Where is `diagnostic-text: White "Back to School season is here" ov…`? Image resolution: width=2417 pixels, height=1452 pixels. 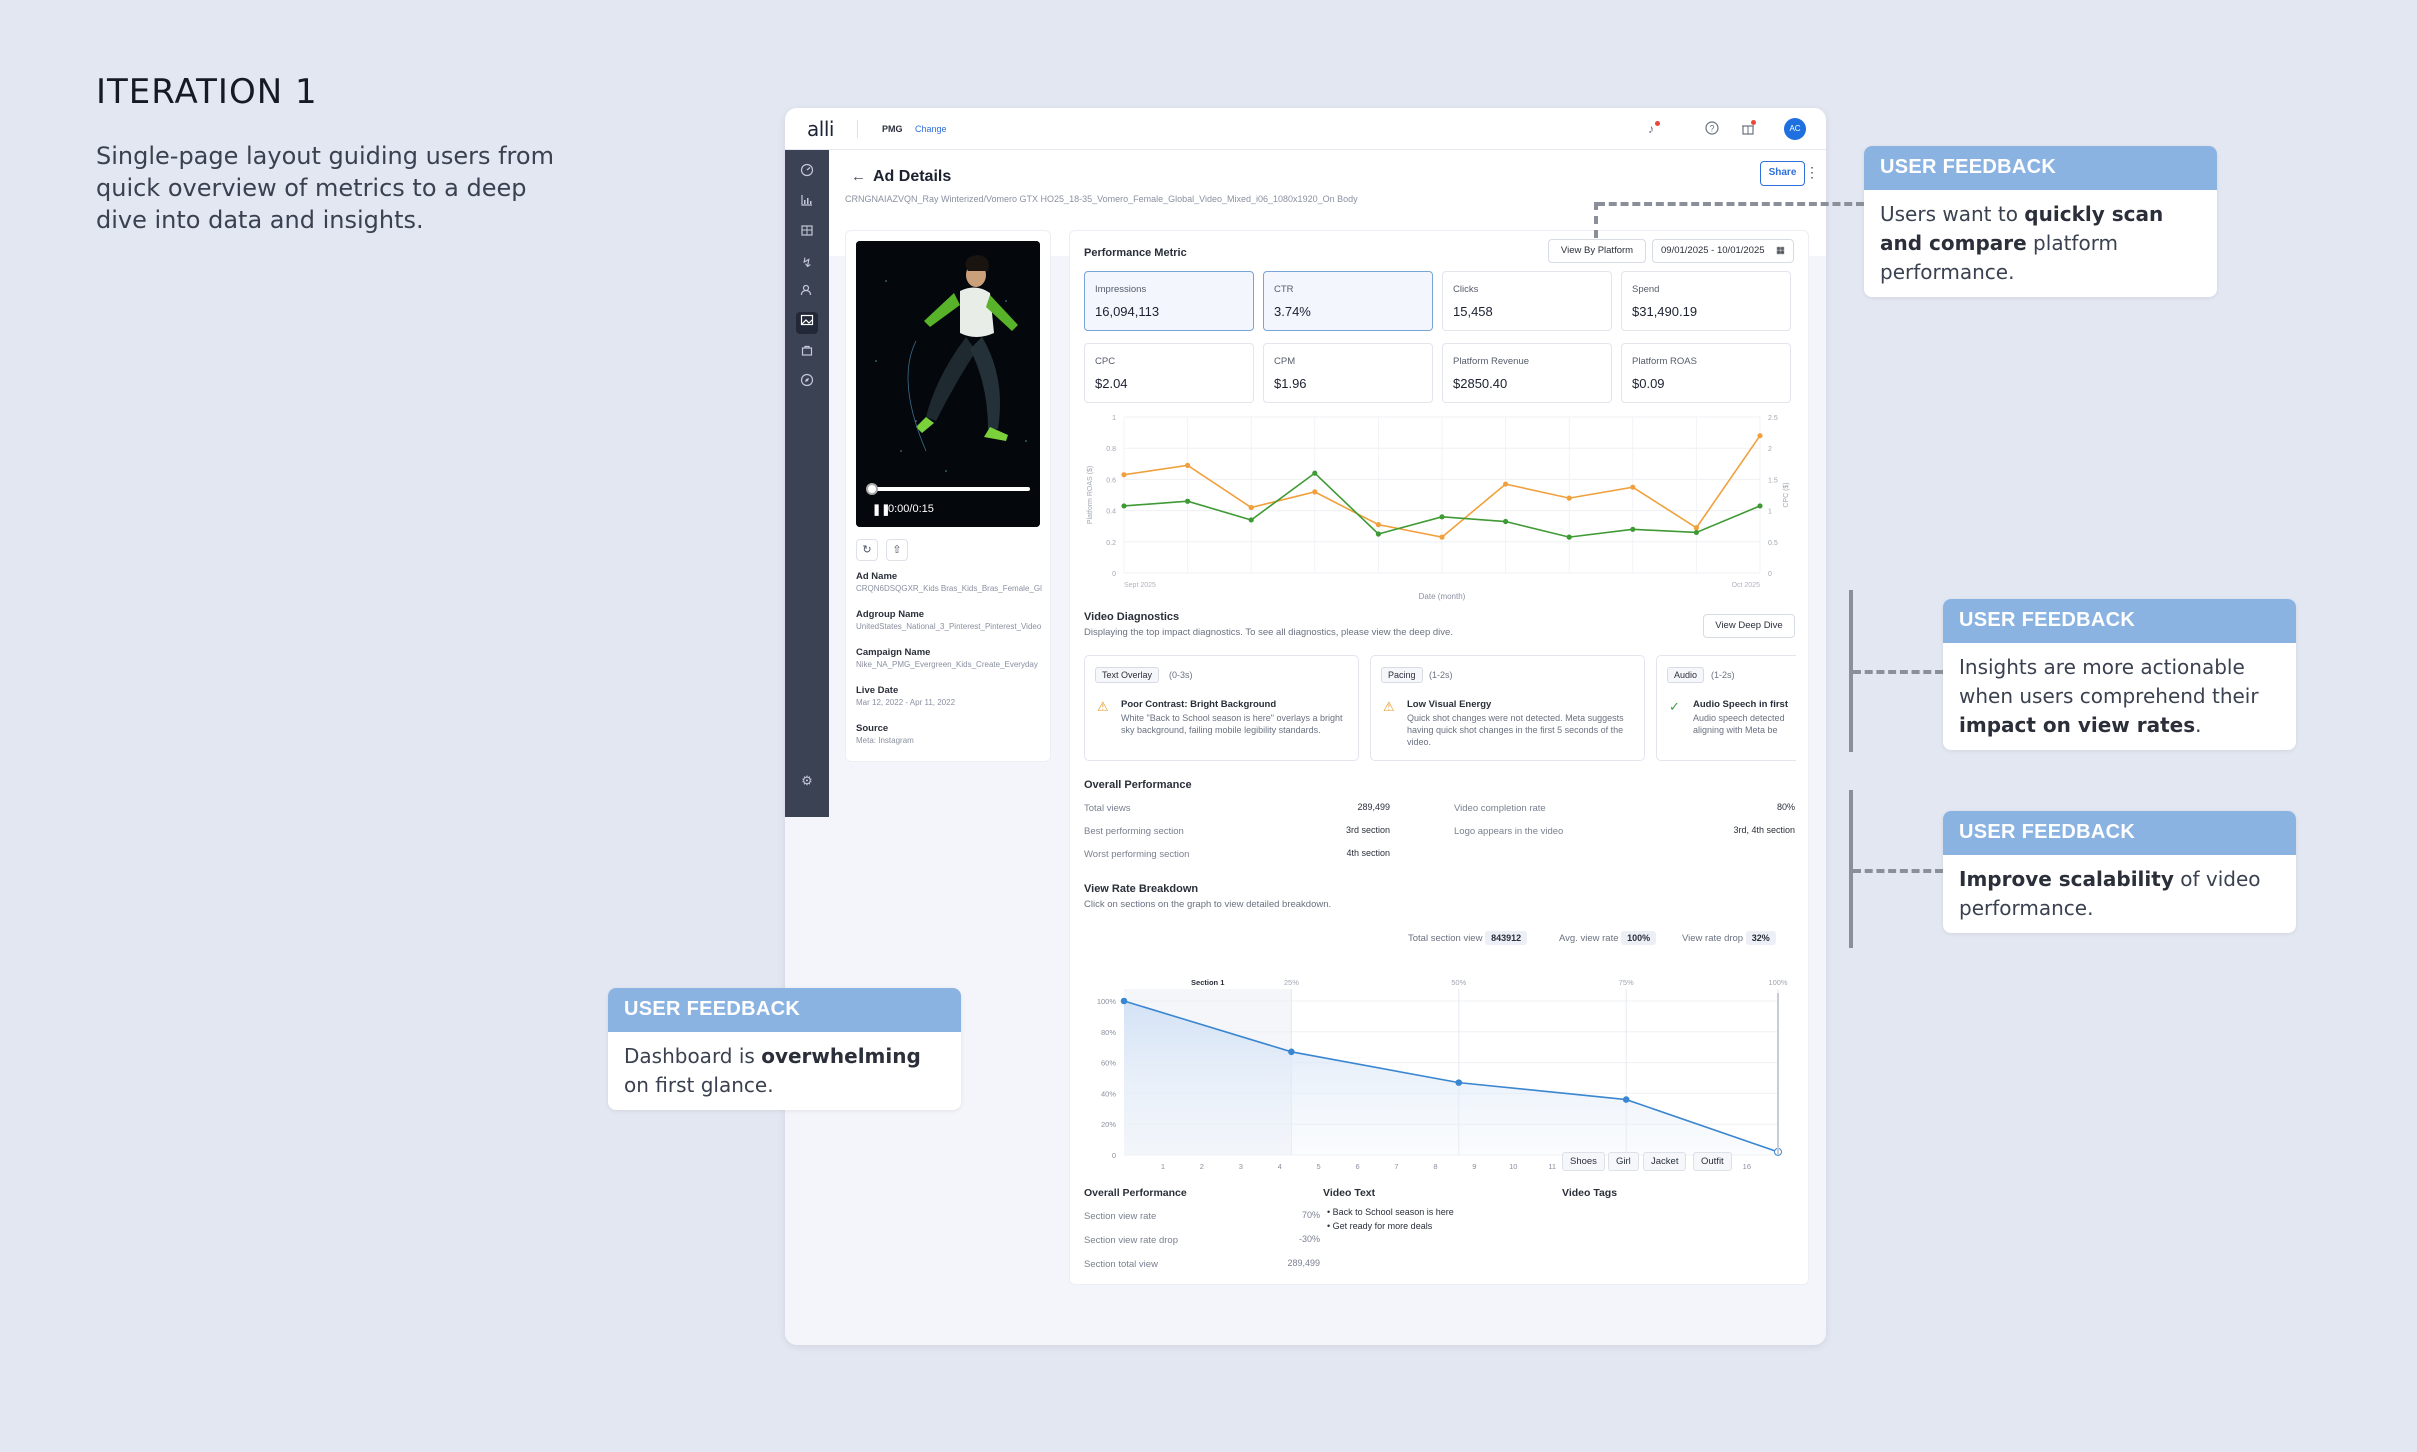
diagnostic-text: White "Back to School season is here" ov… is located at coordinates (1232, 724).